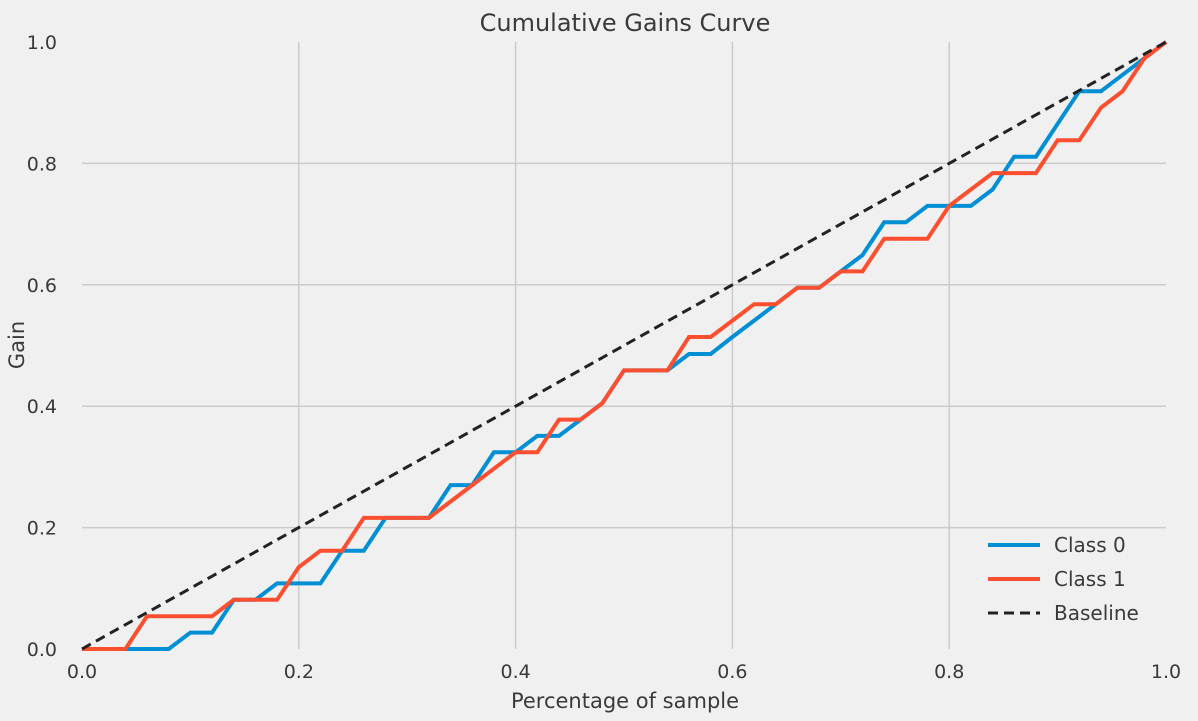 The image size is (1198, 721). I want to click on x-tick-label: 0.2, so click(299, 672).